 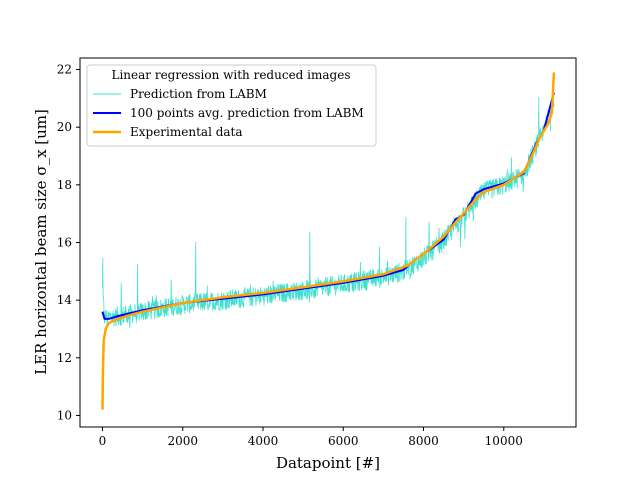 I want to click on y-tick-label: 14, so click(x=65, y=300).